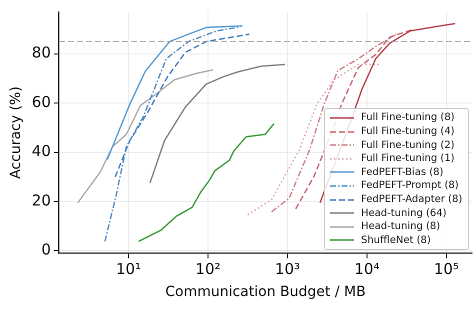 The image size is (474, 331). Describe the element at coordinates (408, 158) in the screenshot. I see `legend-label: Full Fine-tuning (1)` at that location.